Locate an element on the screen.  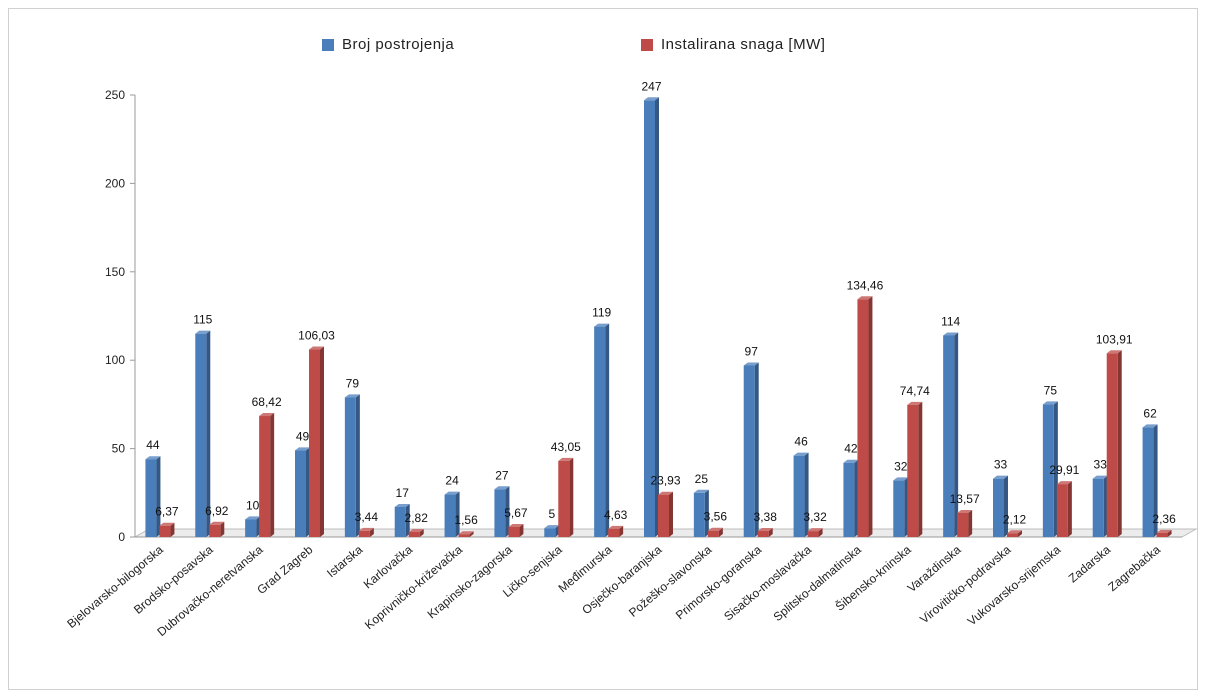
bar-broj-postrojenja-label: 62 is located at coordinates (1150, 413).